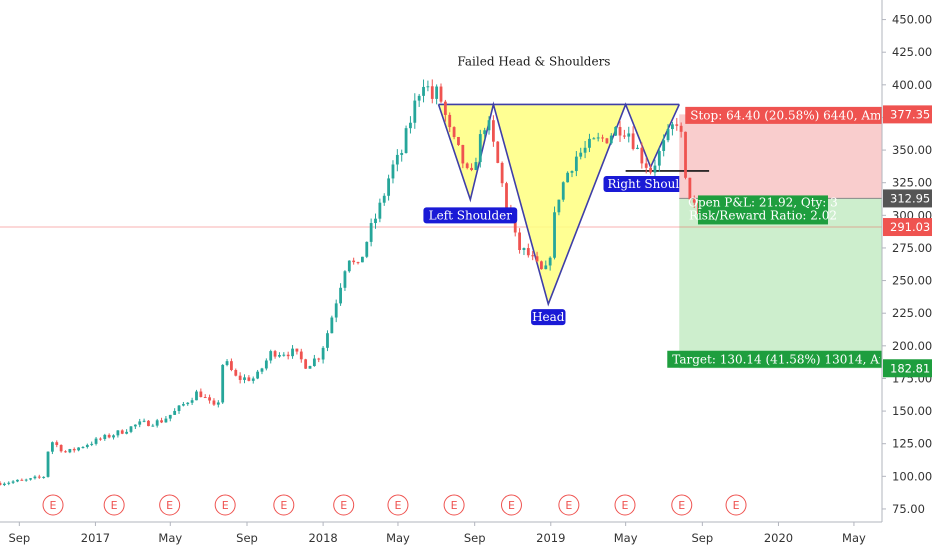 The image size is (932, 550). What do you see at coordinates (641, 184) in the screenshot?
I see `right-shoulder-label-box` at bounding box center [641, 184].